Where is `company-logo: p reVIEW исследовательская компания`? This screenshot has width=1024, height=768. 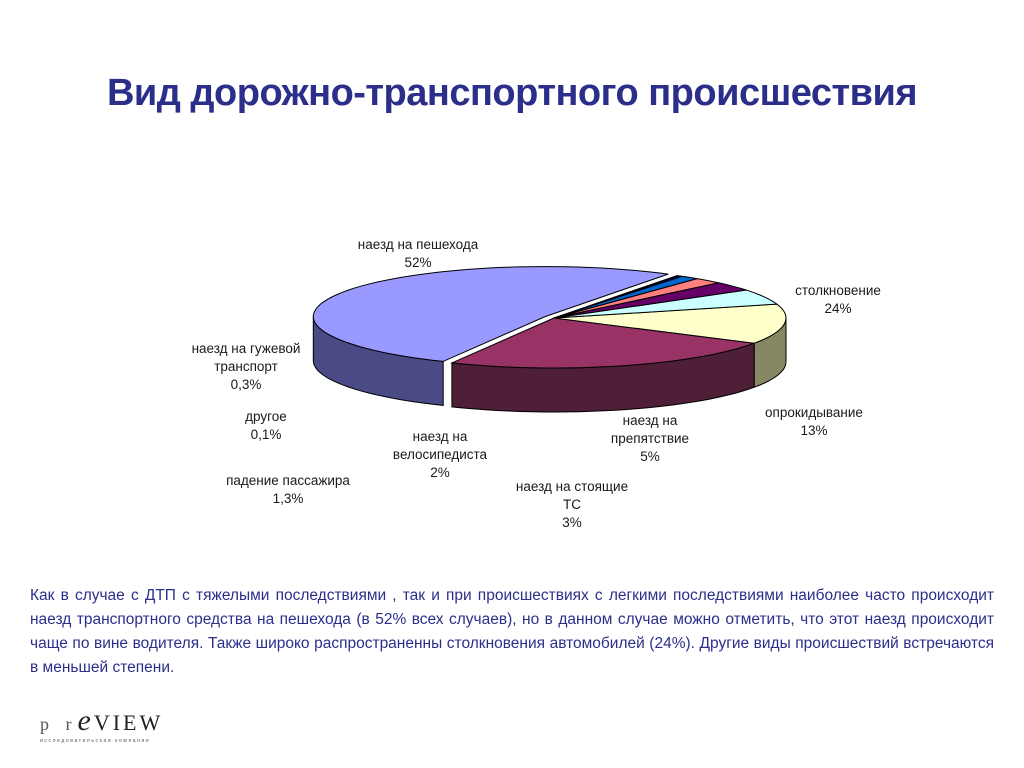 company-logo: p reVIEW исследовательская компания is located at coordinates (115, 724).